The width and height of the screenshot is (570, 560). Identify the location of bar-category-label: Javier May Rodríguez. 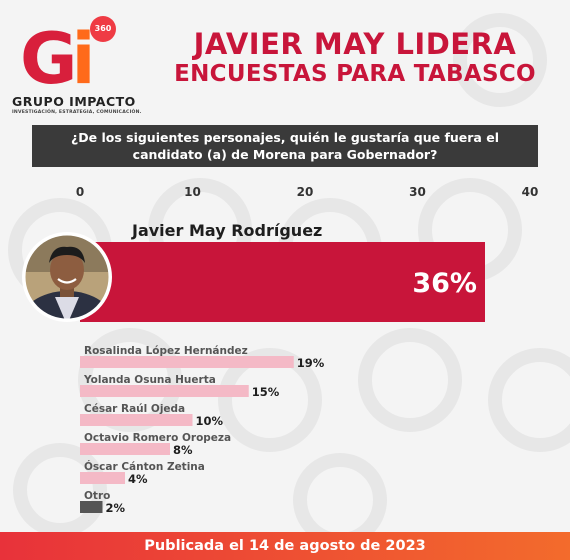
(226, 230).